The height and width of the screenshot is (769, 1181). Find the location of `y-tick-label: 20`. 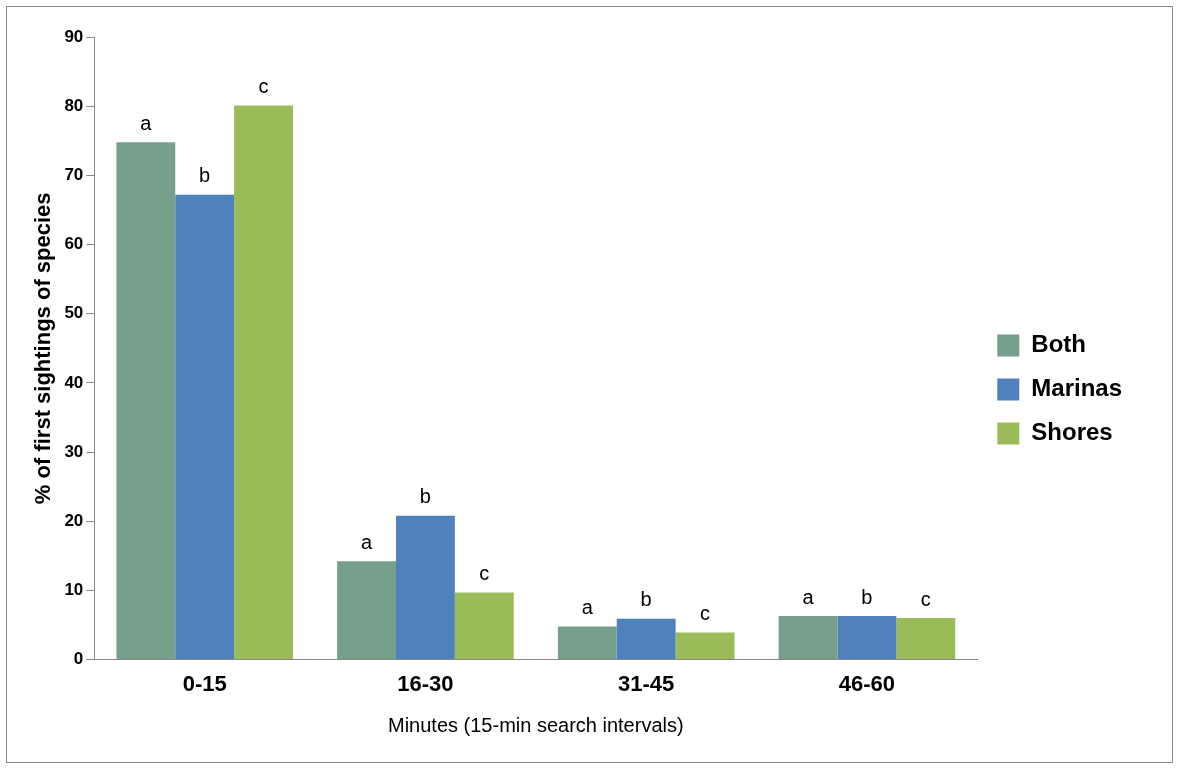

y-tick-label: 20 is located at coordinates (74, 520).